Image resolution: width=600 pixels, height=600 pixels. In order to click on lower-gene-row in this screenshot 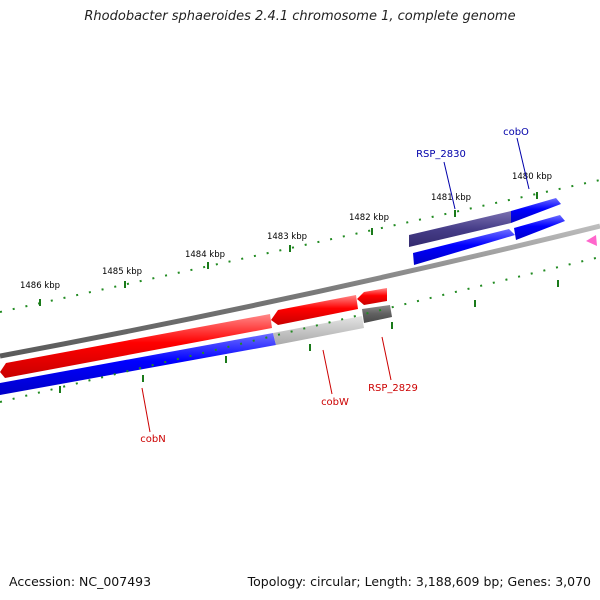, I will do `click(196, 350)`.